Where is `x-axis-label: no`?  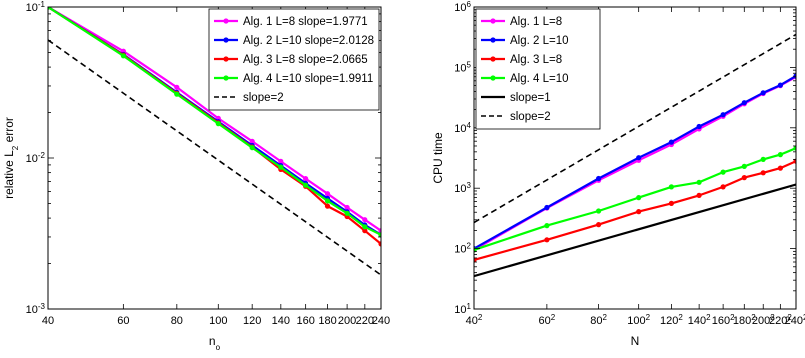 x-axis-label: no is located at coordinates (215, 343).